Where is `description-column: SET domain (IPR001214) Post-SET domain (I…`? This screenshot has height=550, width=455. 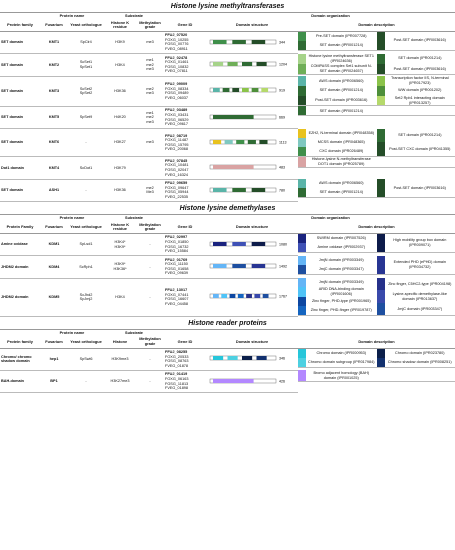 description-column: SET domain (IPR001214) Post-SET domain (I… is located at coordinates (415, 64).